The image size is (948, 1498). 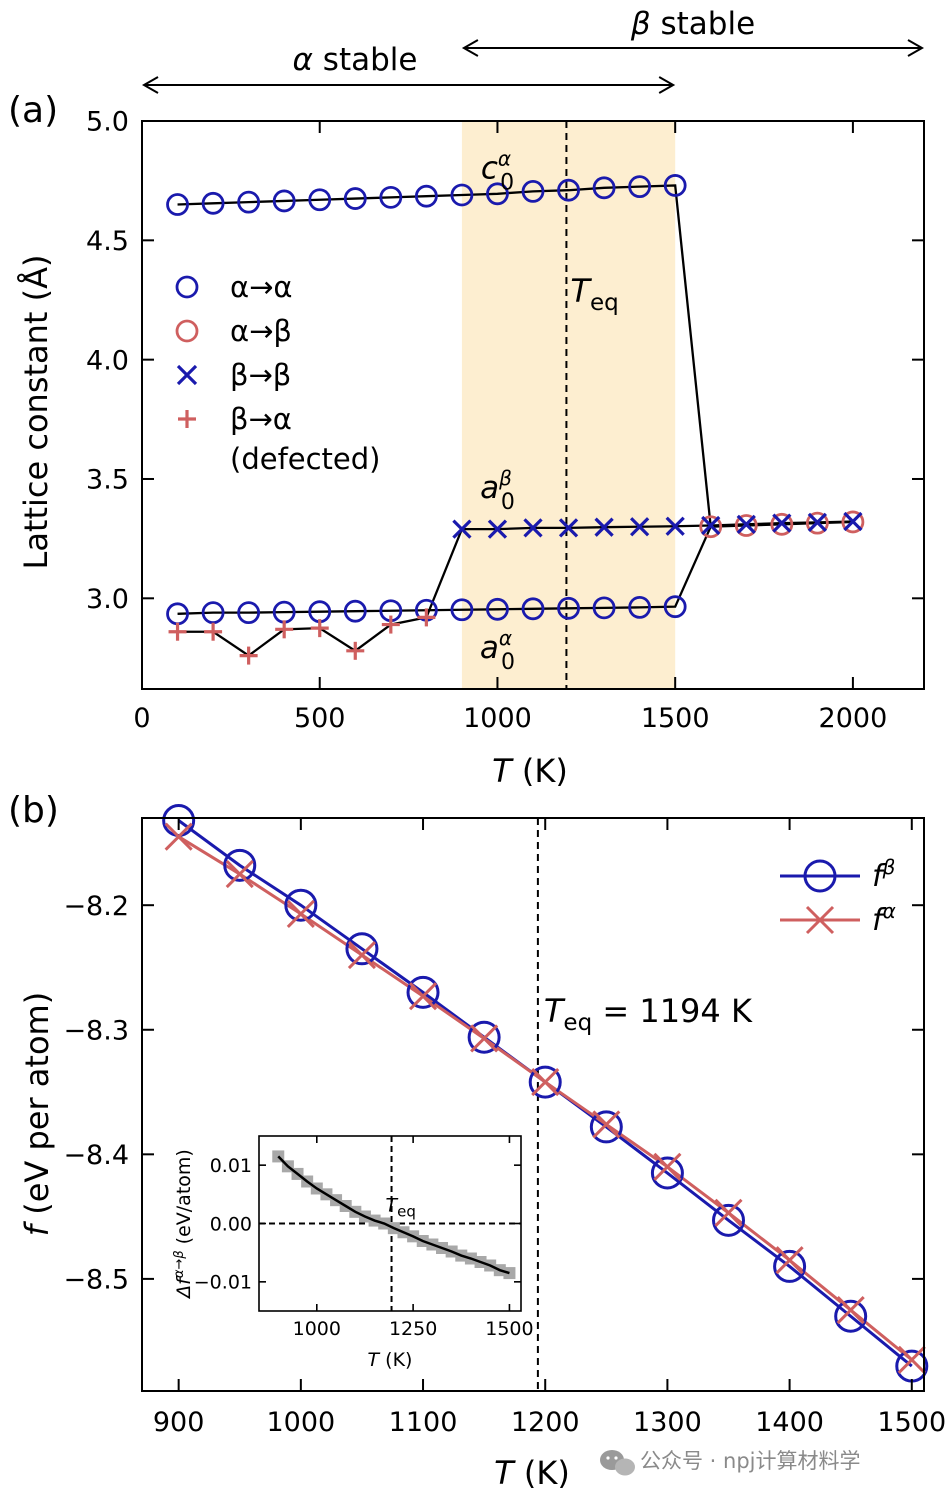 I want to click on x-tick-label: 1200, so click(x=545, y=1422).